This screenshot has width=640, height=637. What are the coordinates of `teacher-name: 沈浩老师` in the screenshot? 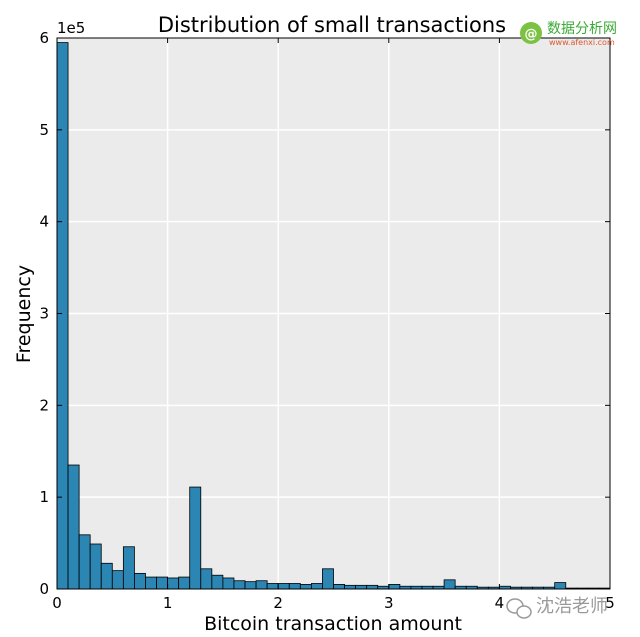 It's located at (572, 606).